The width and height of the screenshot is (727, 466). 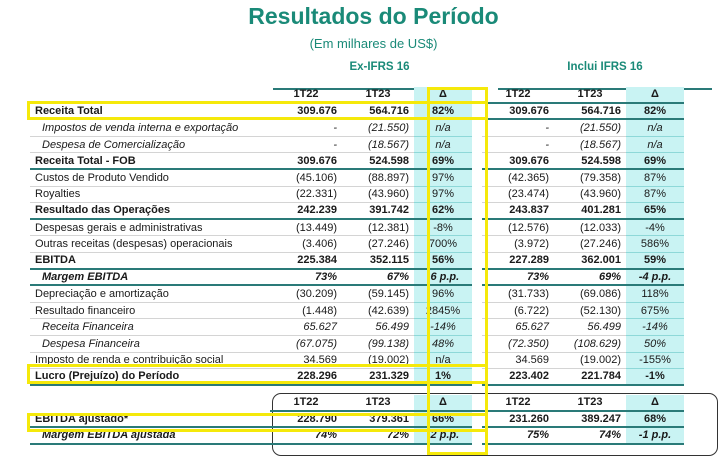 I want to click on value-cell: (22.331), so click(x=306, y=195).